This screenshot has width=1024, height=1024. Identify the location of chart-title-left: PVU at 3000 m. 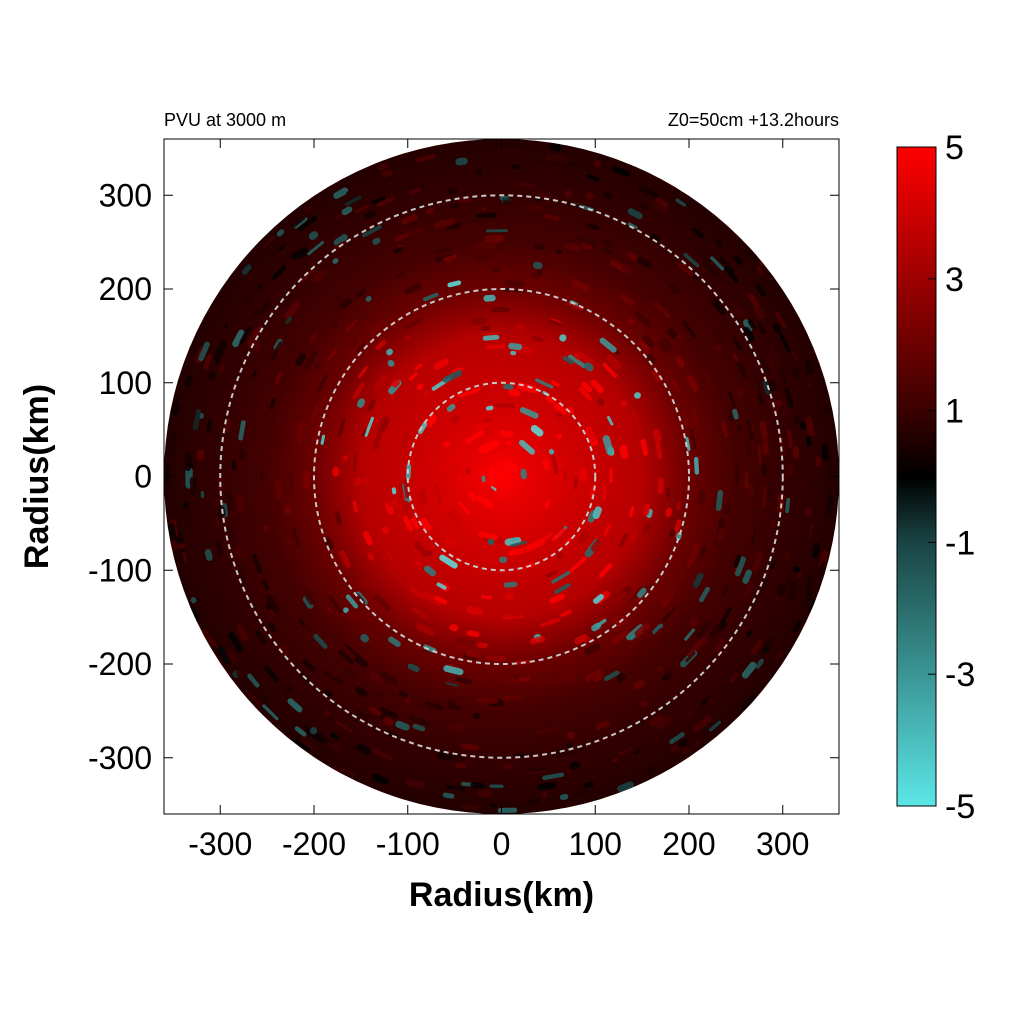
(225, 120).